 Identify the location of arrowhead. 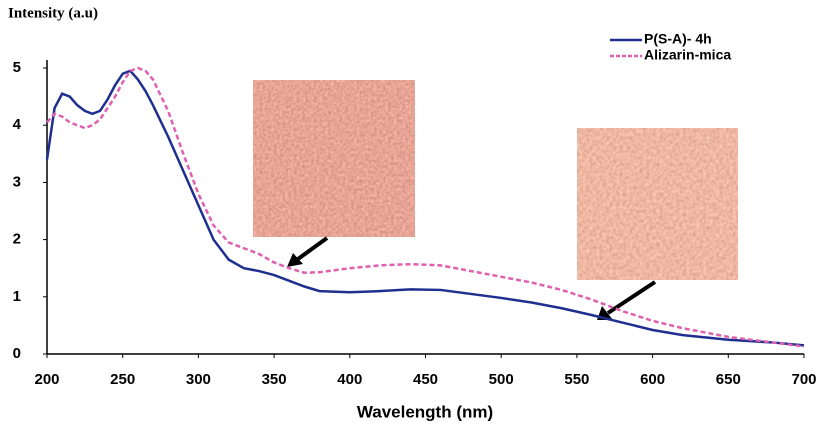
(295, 260).